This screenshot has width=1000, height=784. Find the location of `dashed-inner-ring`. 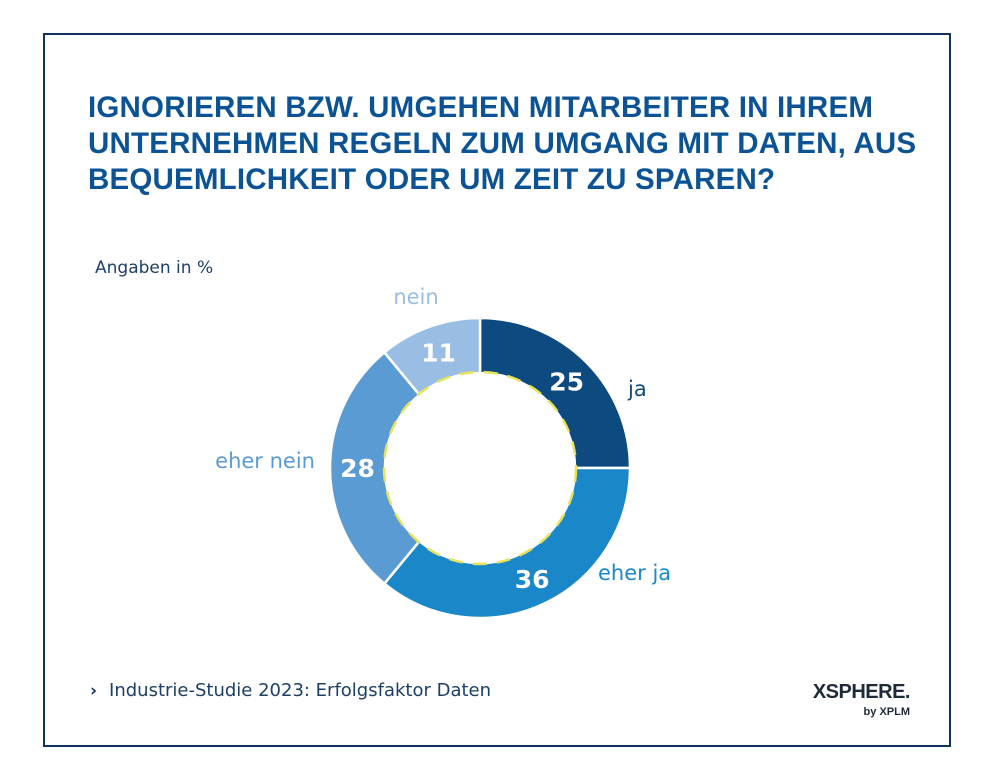

dashed-inner-ring is located at coordinates (480, 468).